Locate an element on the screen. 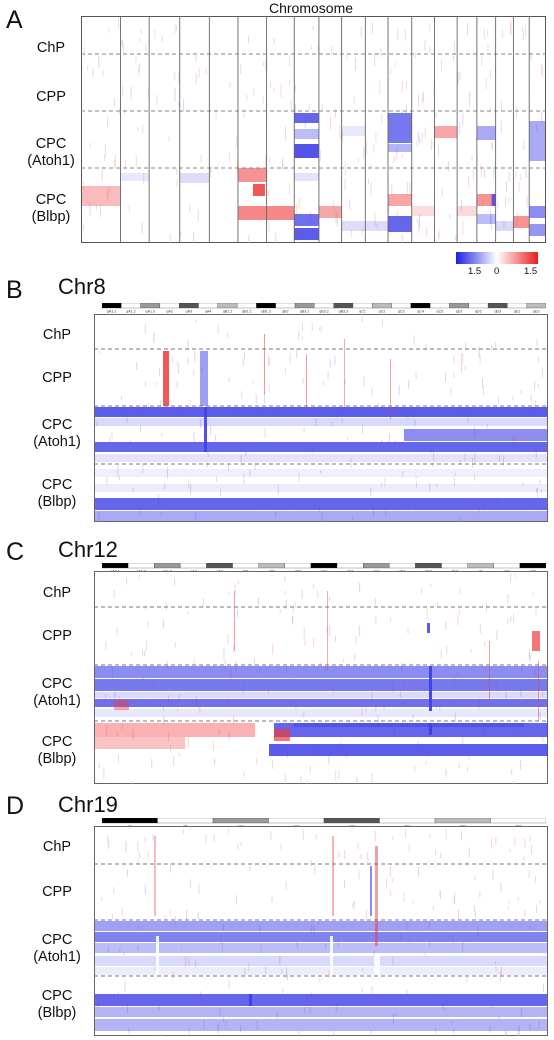 The height and width of the screenshot is (1040, 554). blbp-chr1-gain is located at coordinates (101, 196).